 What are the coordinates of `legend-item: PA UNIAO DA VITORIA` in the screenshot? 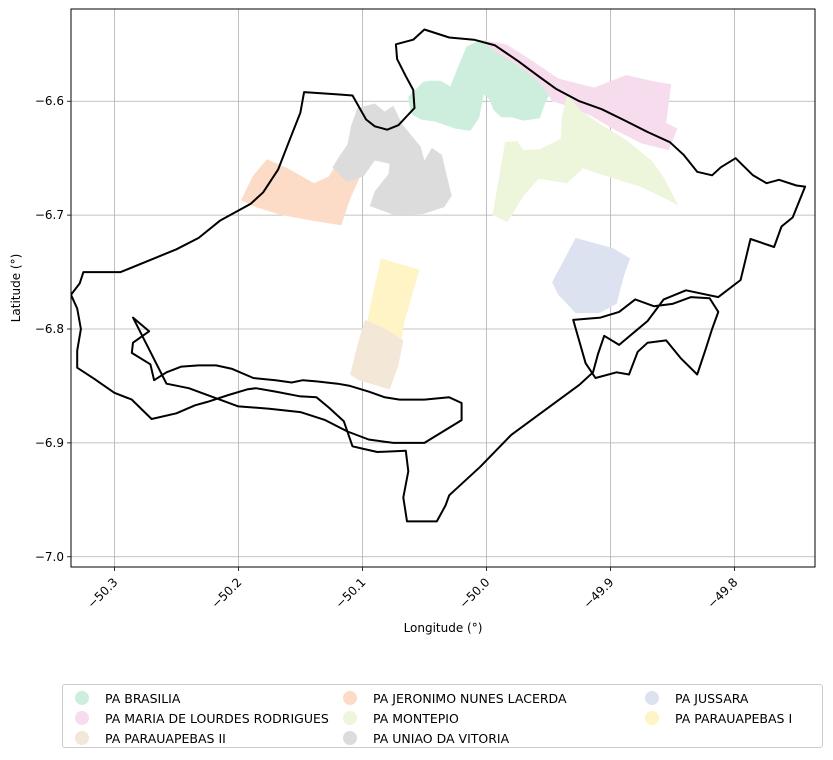 It's located at (492, 738).